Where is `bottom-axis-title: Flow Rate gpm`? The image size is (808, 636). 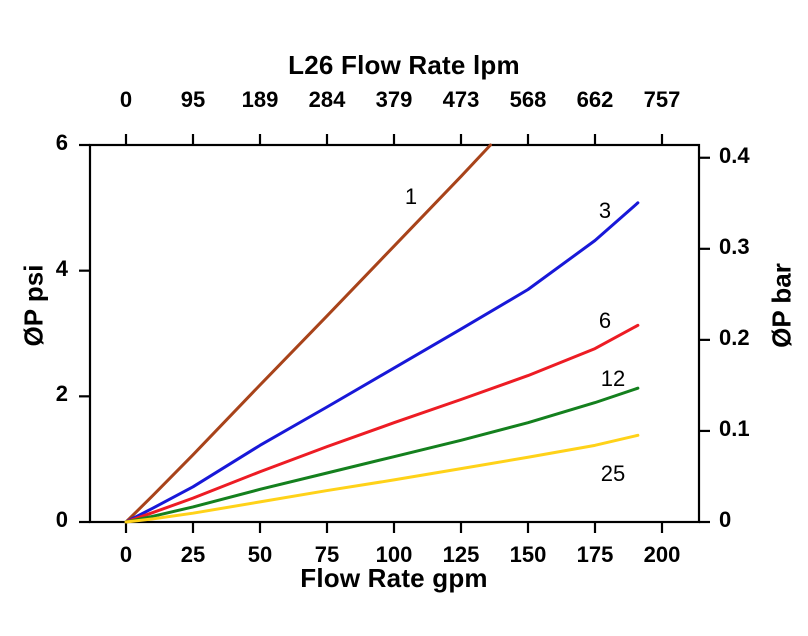 bottom-axis-title: Flow Rate gpm is located at coordinates (394, 578).